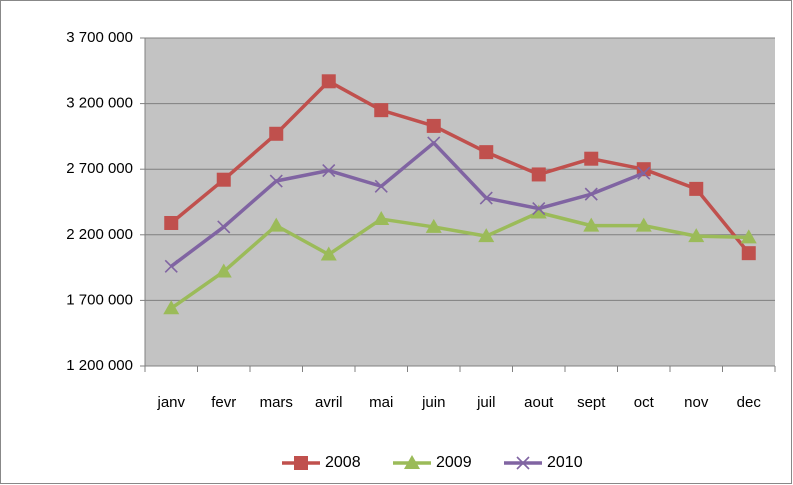 Image resolution: width=793 pixels, height=485 pixels. I want to click on y-tick-label: 1 700 000, so click(99, 299).